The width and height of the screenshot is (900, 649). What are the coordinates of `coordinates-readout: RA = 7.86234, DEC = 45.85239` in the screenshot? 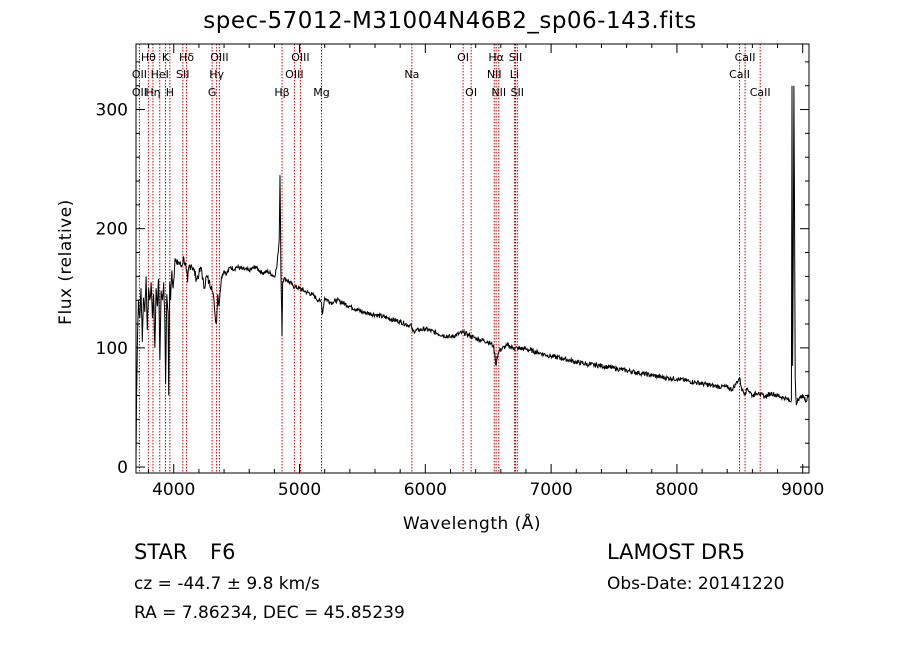 It's located at (269, 613).